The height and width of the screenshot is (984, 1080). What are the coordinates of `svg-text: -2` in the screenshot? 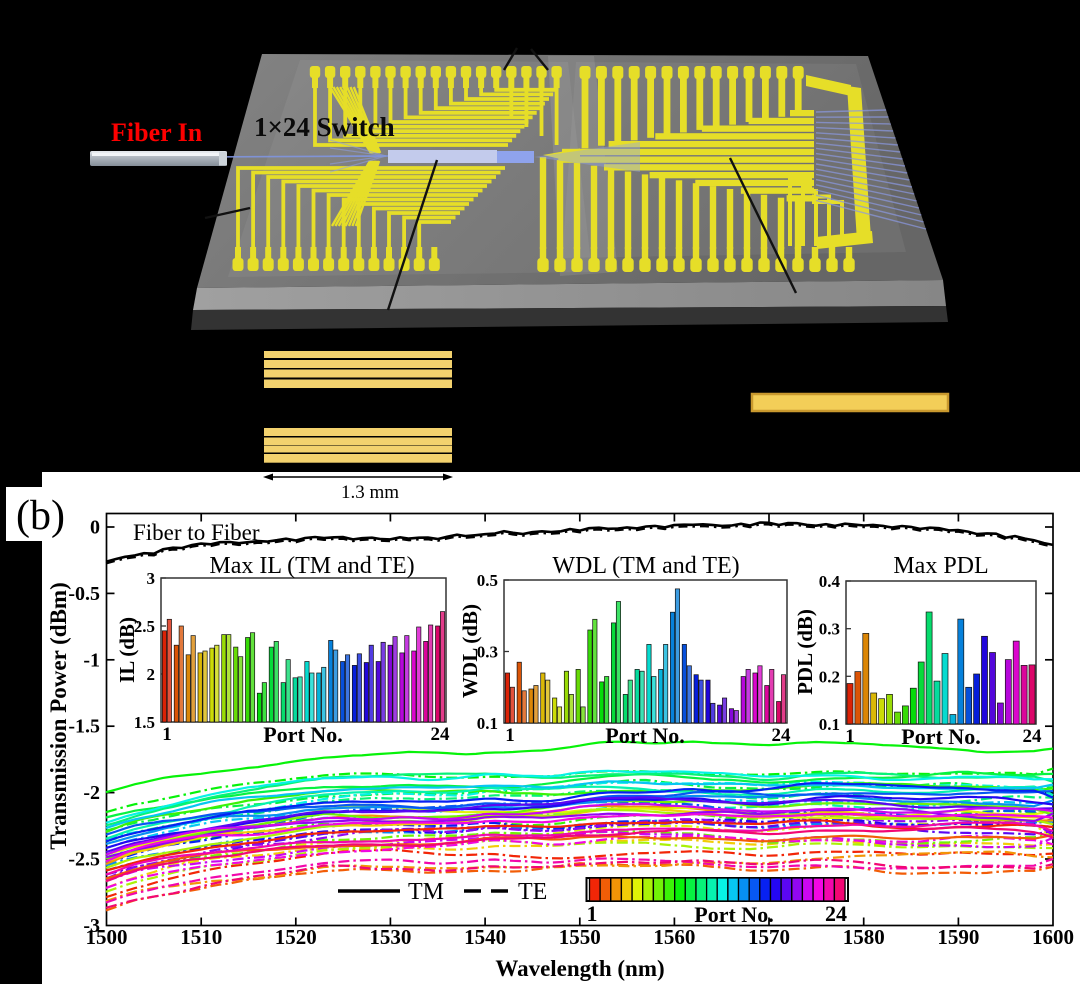 It's located at (91, 793).